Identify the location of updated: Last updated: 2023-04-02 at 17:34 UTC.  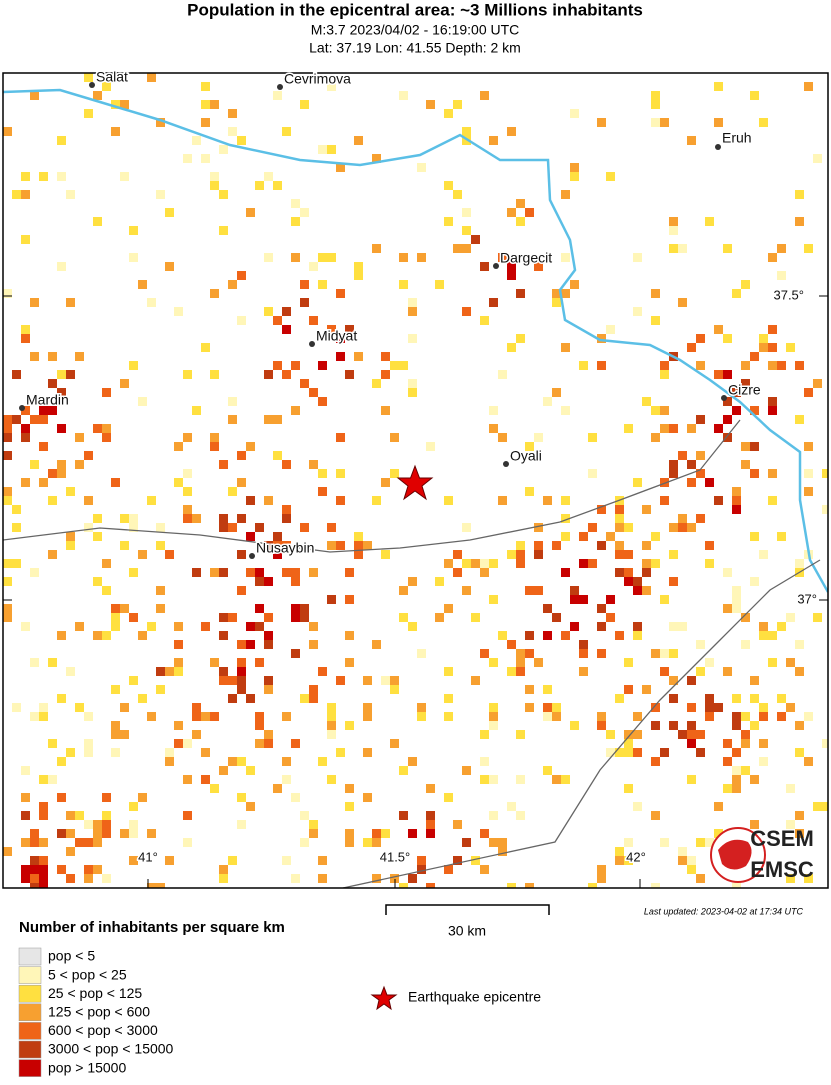
(724, 911).